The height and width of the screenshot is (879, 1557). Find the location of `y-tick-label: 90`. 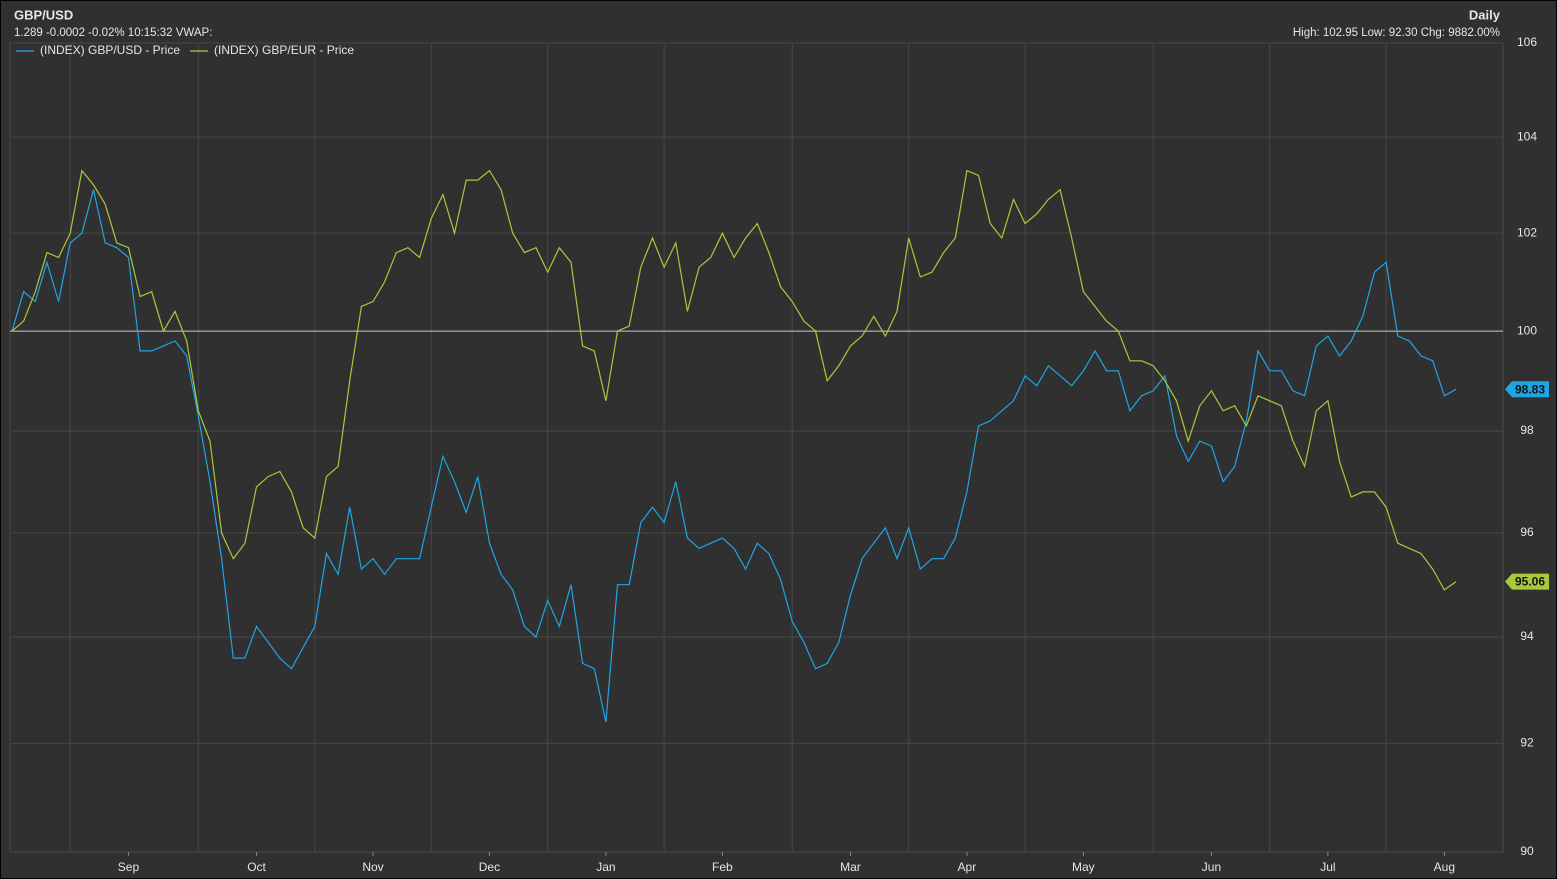

y-tick-label: 90 is located at coordinates (1527, 851).